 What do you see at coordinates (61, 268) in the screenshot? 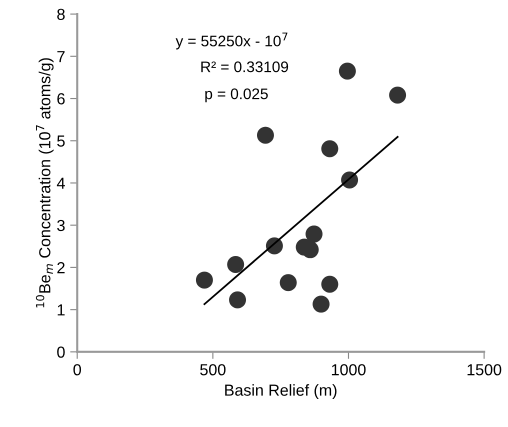
I see `y-tick-label: 2` at bounding box center [61, 268].